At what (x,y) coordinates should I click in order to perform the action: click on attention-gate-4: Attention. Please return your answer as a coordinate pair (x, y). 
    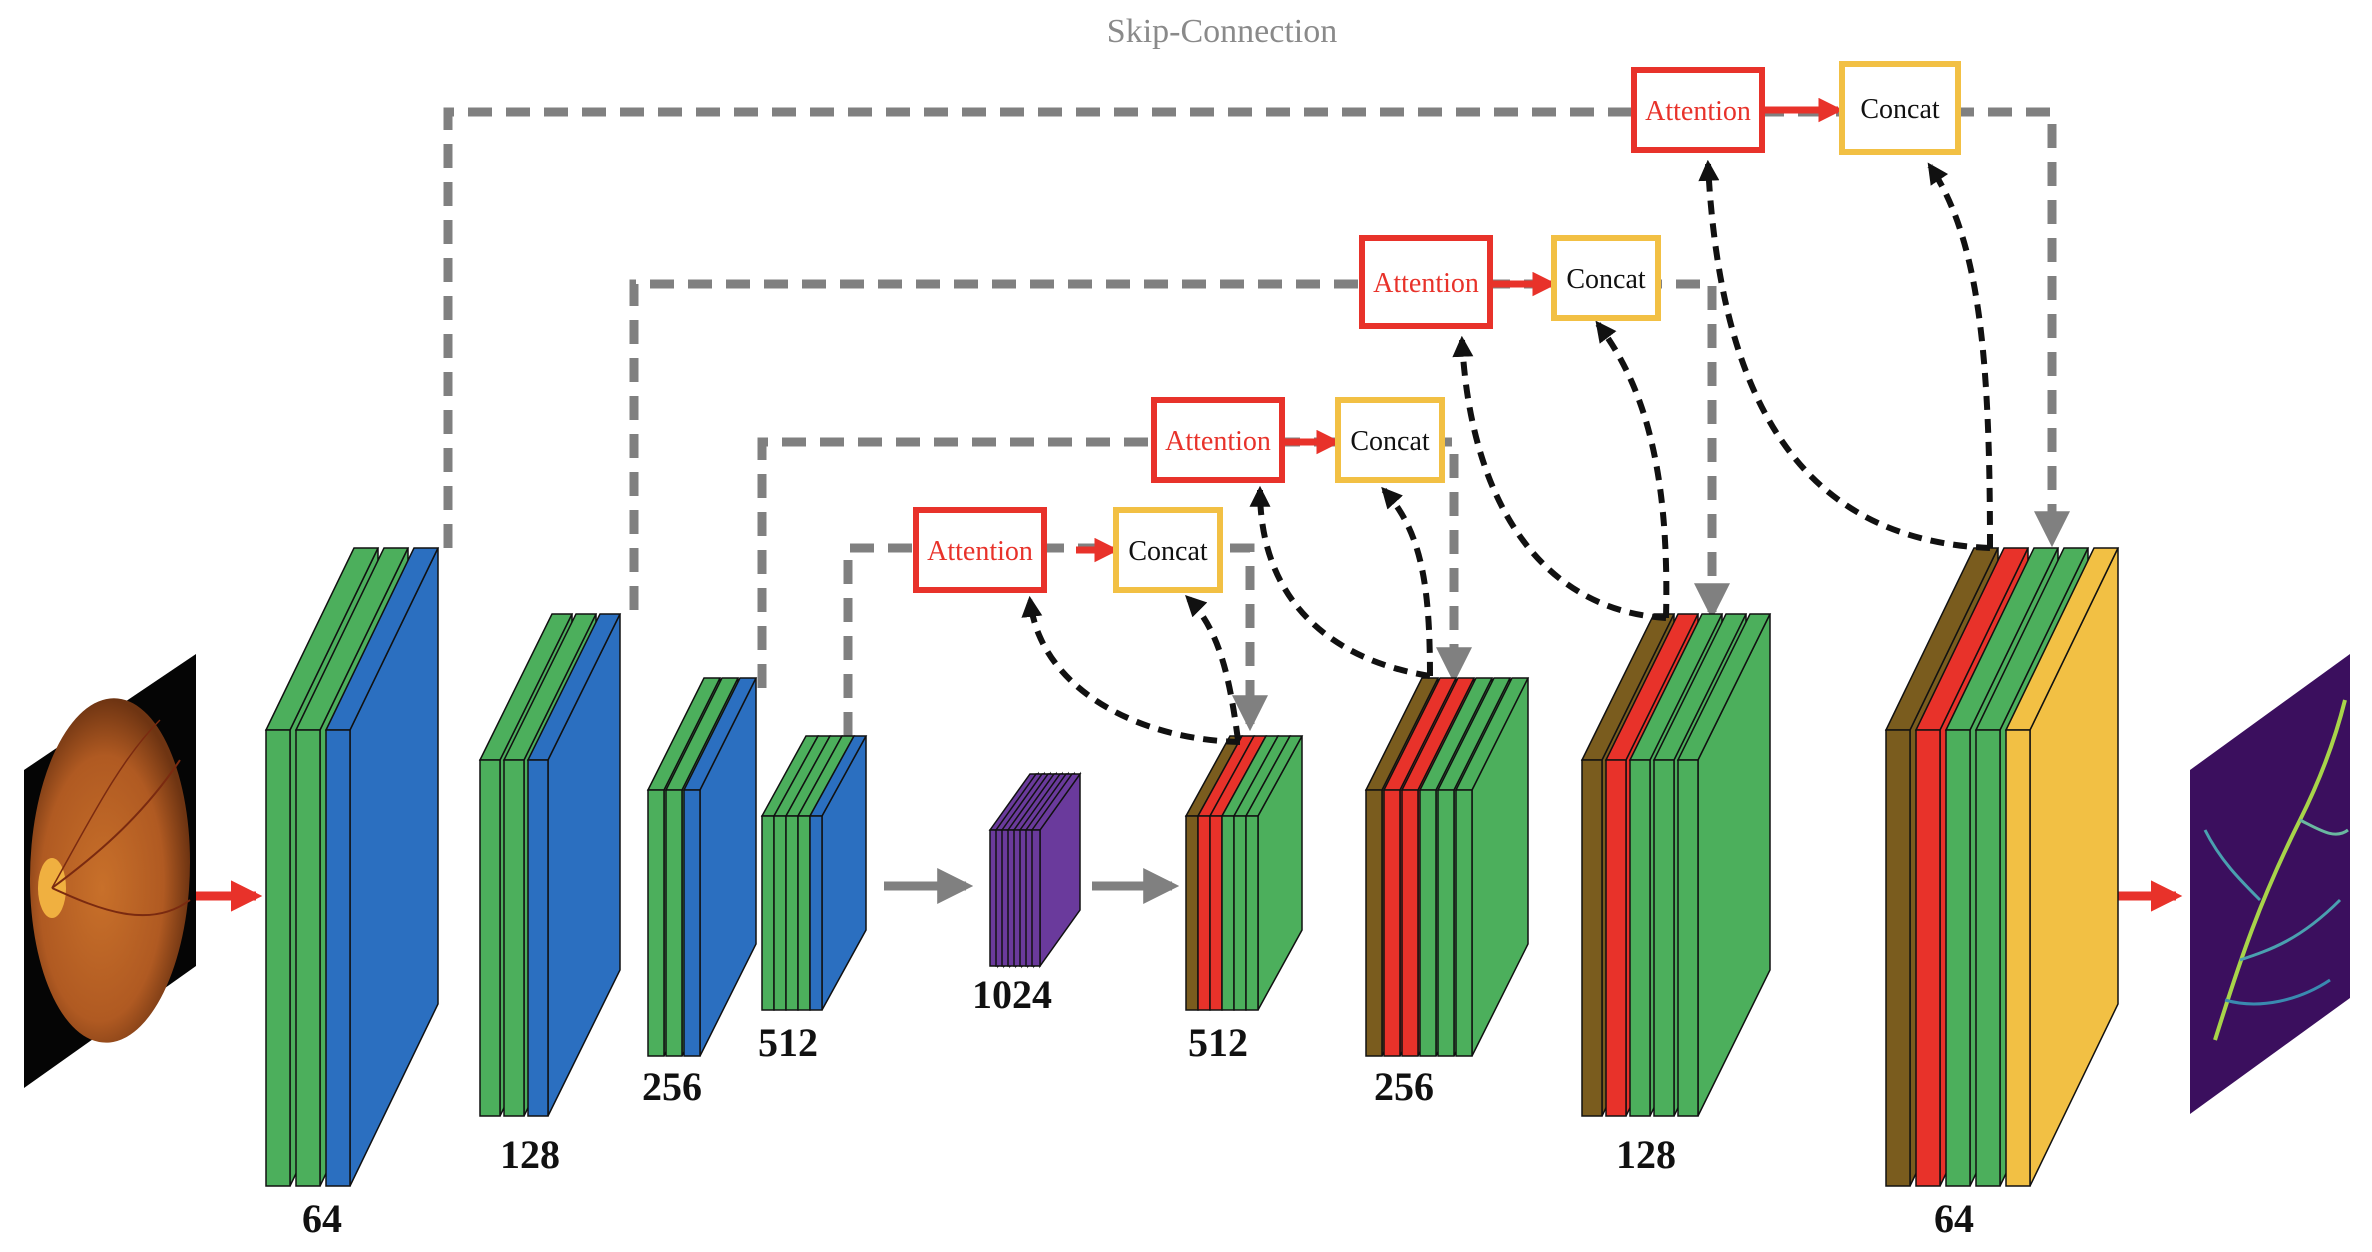
    Looking at the image, I should click on (1698, 110).